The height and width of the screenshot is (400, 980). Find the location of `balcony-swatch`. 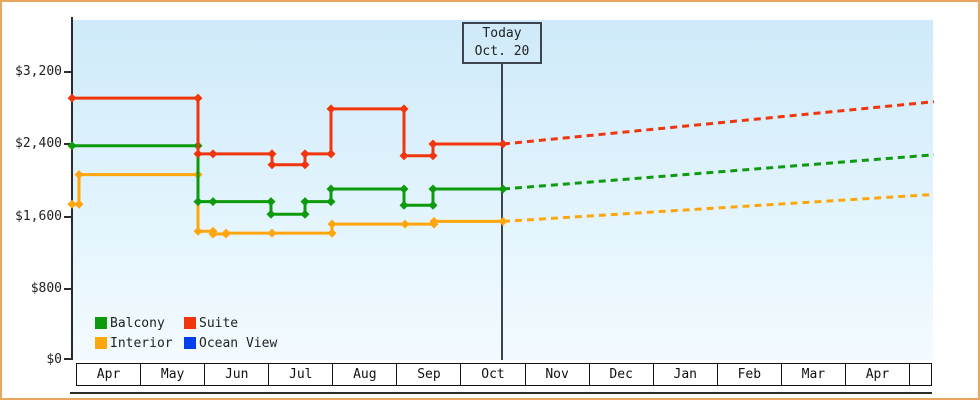

balcony-swatch is located at coordinates (101, 323).